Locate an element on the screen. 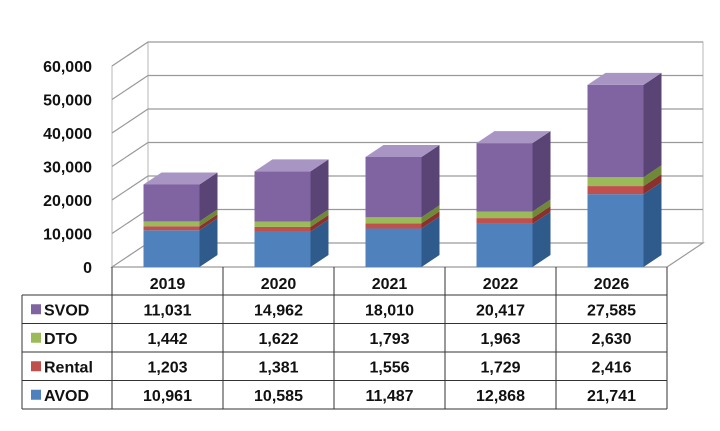 This screenshot has width=720, height=431. legend-label: DTO is located at coordinates (60, 339).